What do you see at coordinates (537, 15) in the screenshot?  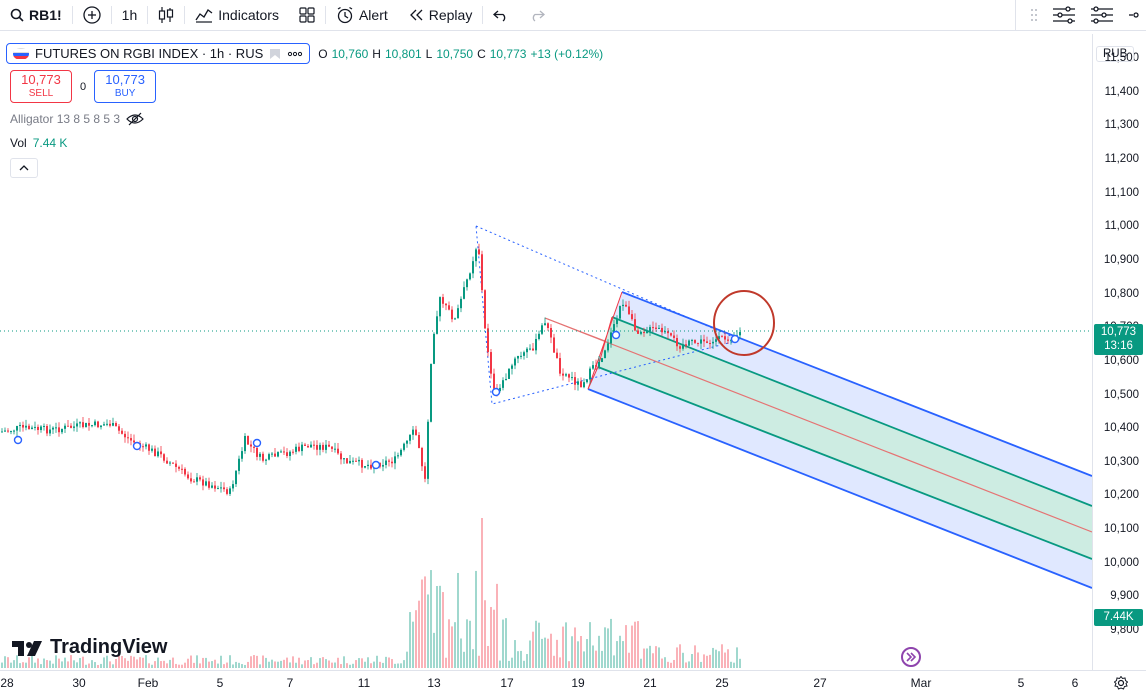 I see `redo-button` at bounding box center [537, 15].